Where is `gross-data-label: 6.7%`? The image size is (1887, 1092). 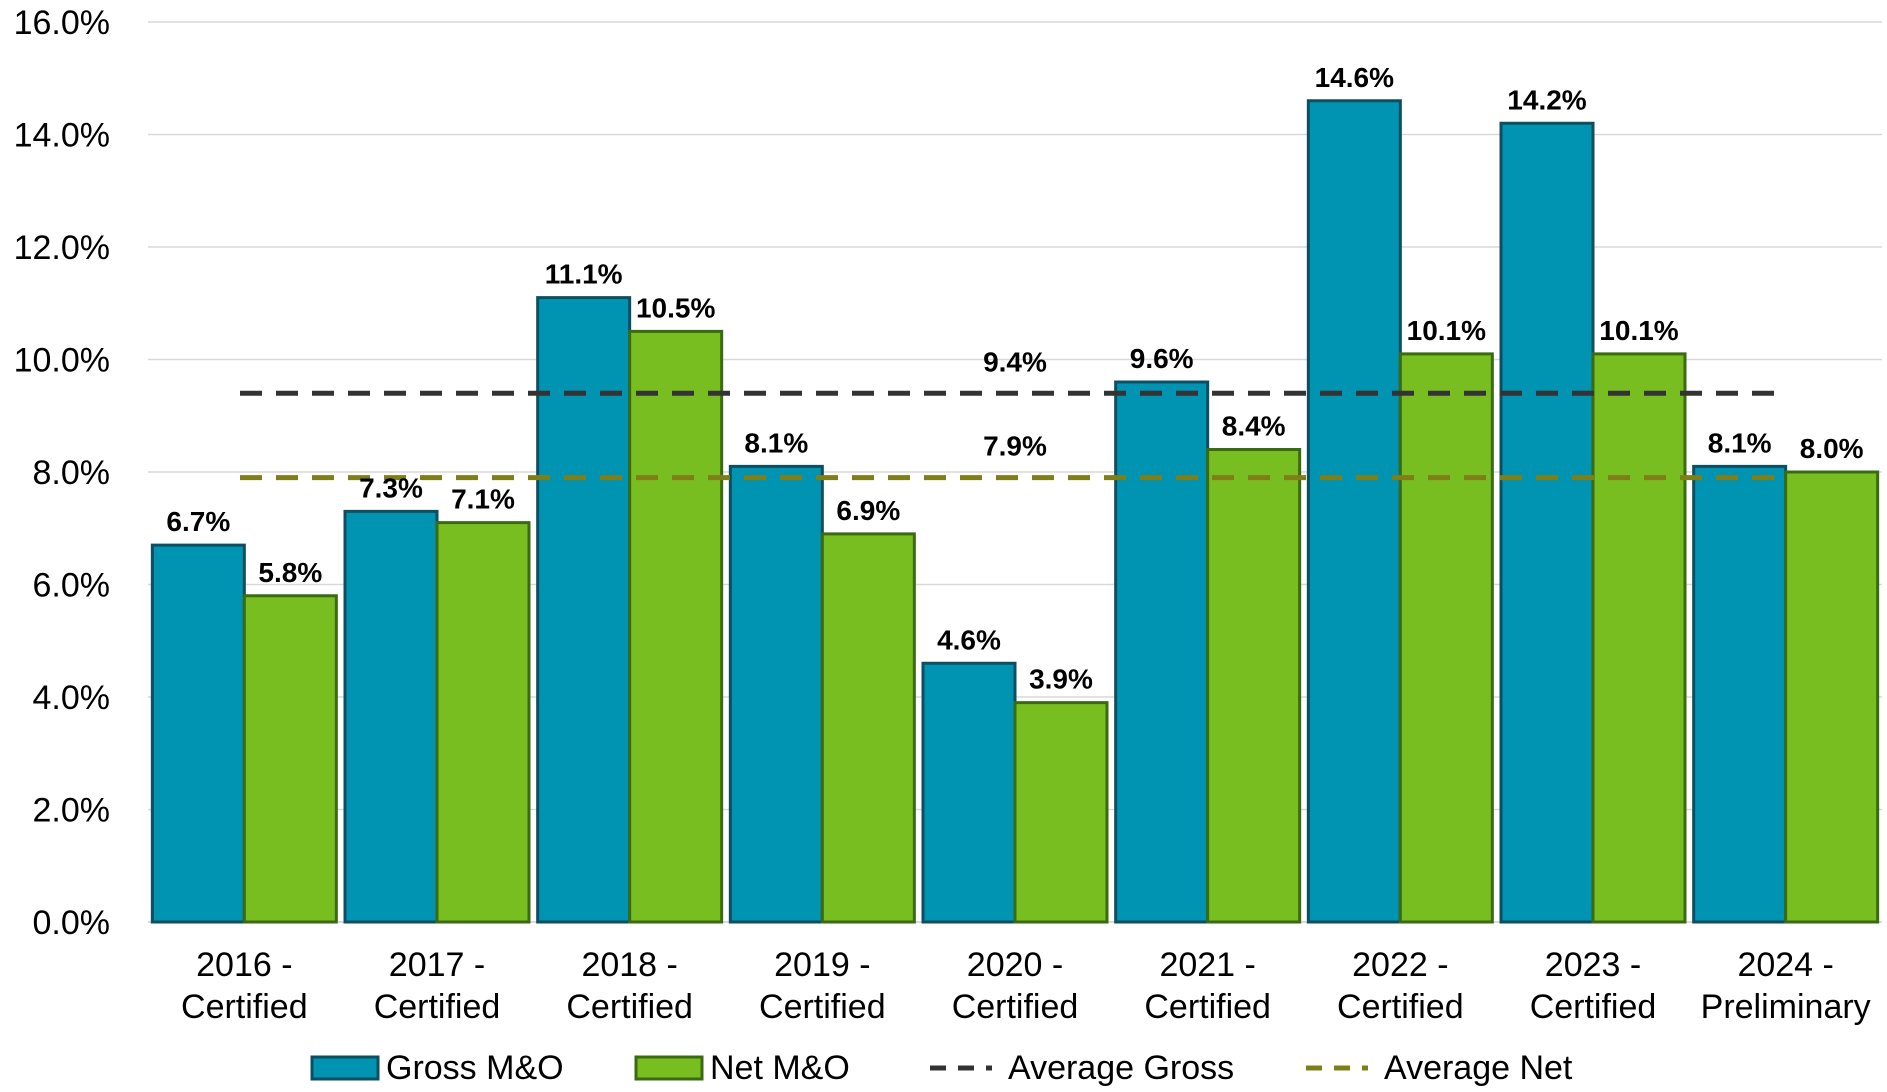 gross-data-label: 6.7% is located at coordinates (198, 521).